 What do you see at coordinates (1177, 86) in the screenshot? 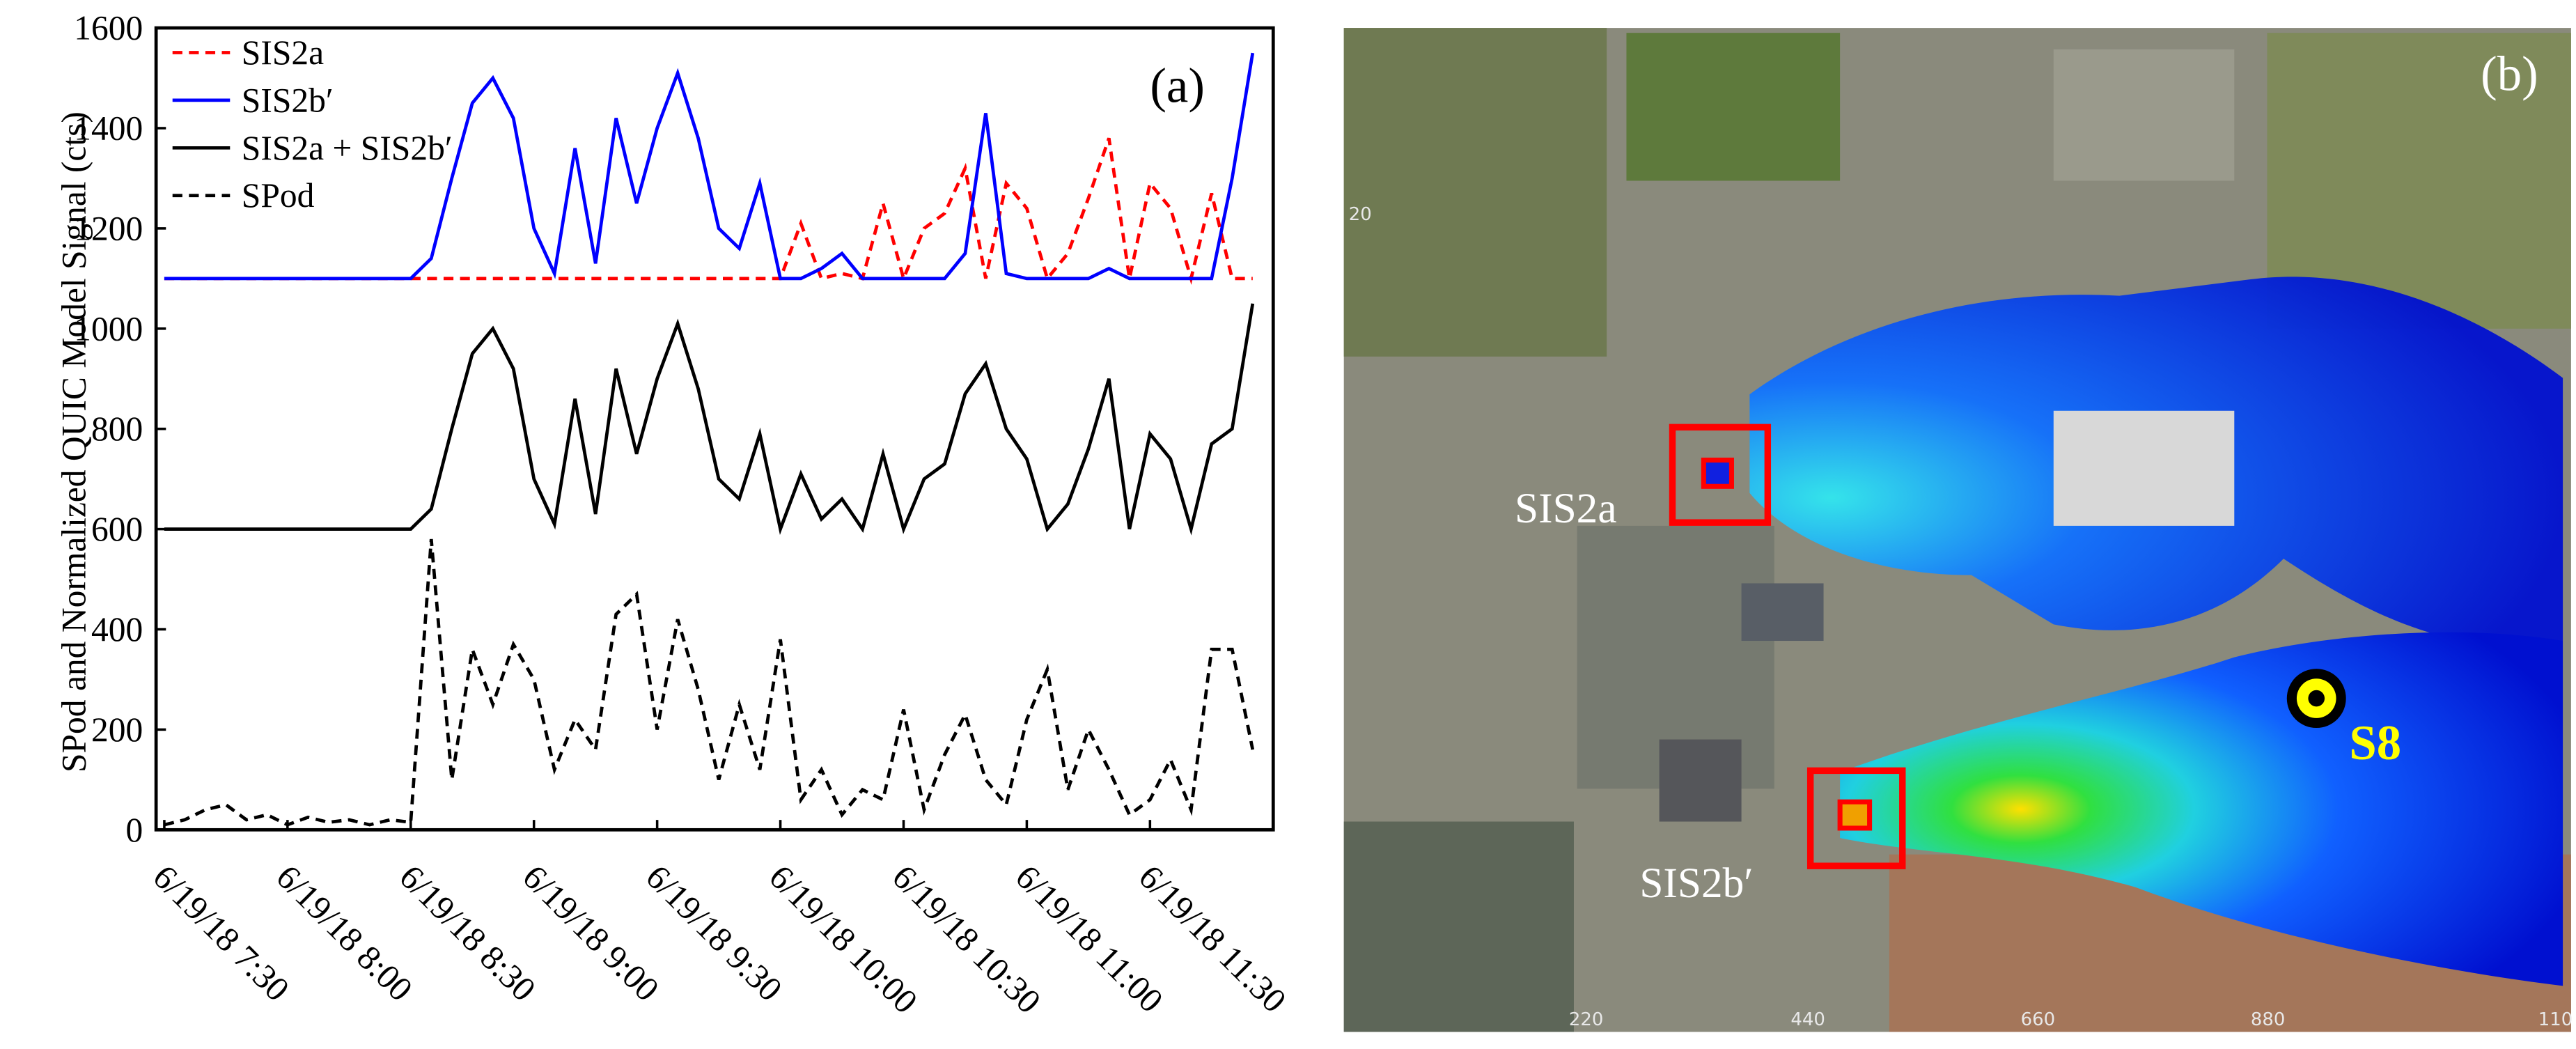
I see `panel-label: (a)` at bounding box center [1177, 86].